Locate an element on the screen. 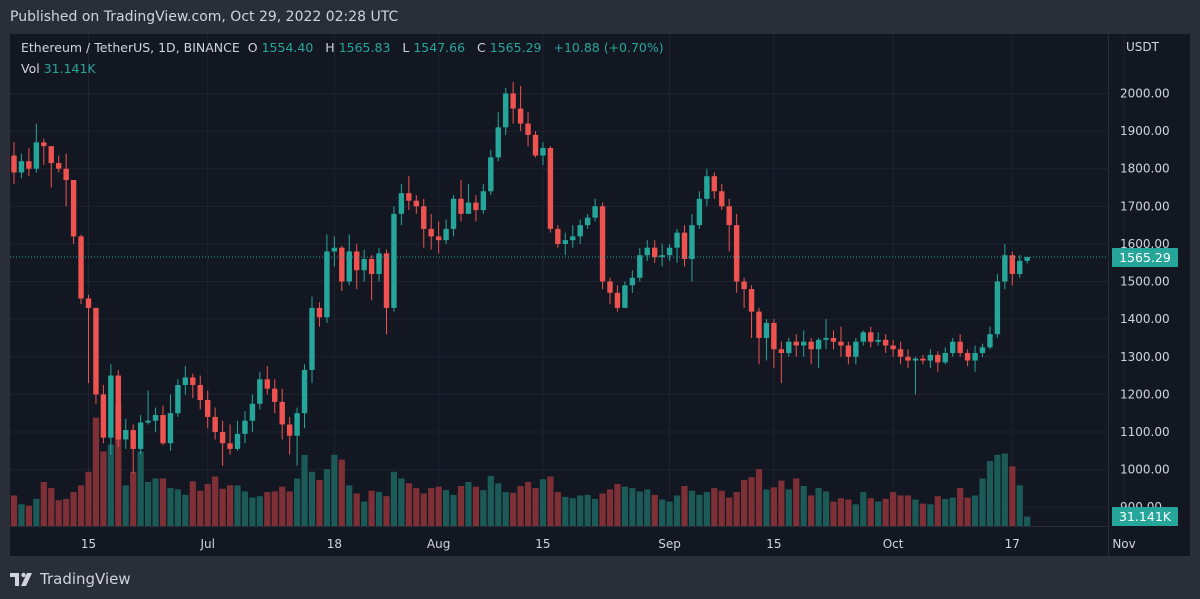 The image size is (1200, 599). tradingview-logo: TradingView is located at coordinates (70, 579).